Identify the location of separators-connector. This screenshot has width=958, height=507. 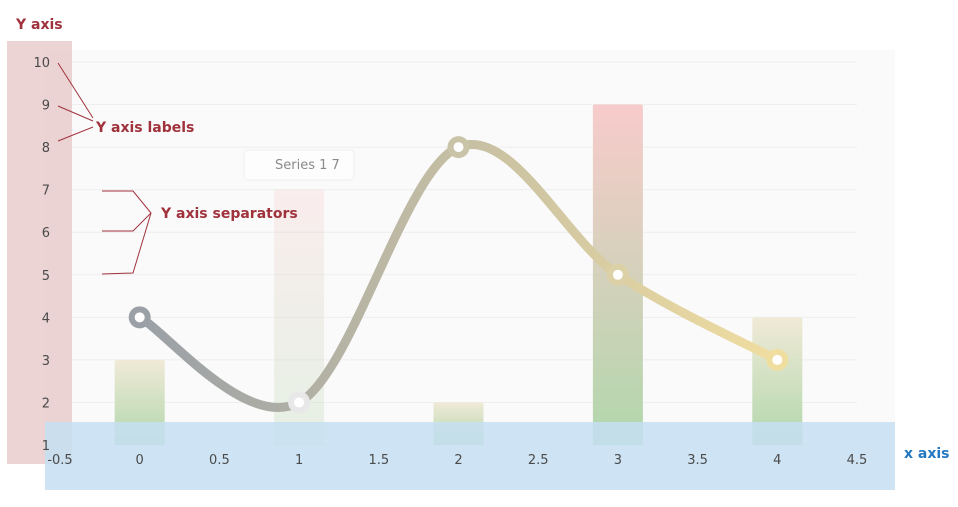
(126, 232).